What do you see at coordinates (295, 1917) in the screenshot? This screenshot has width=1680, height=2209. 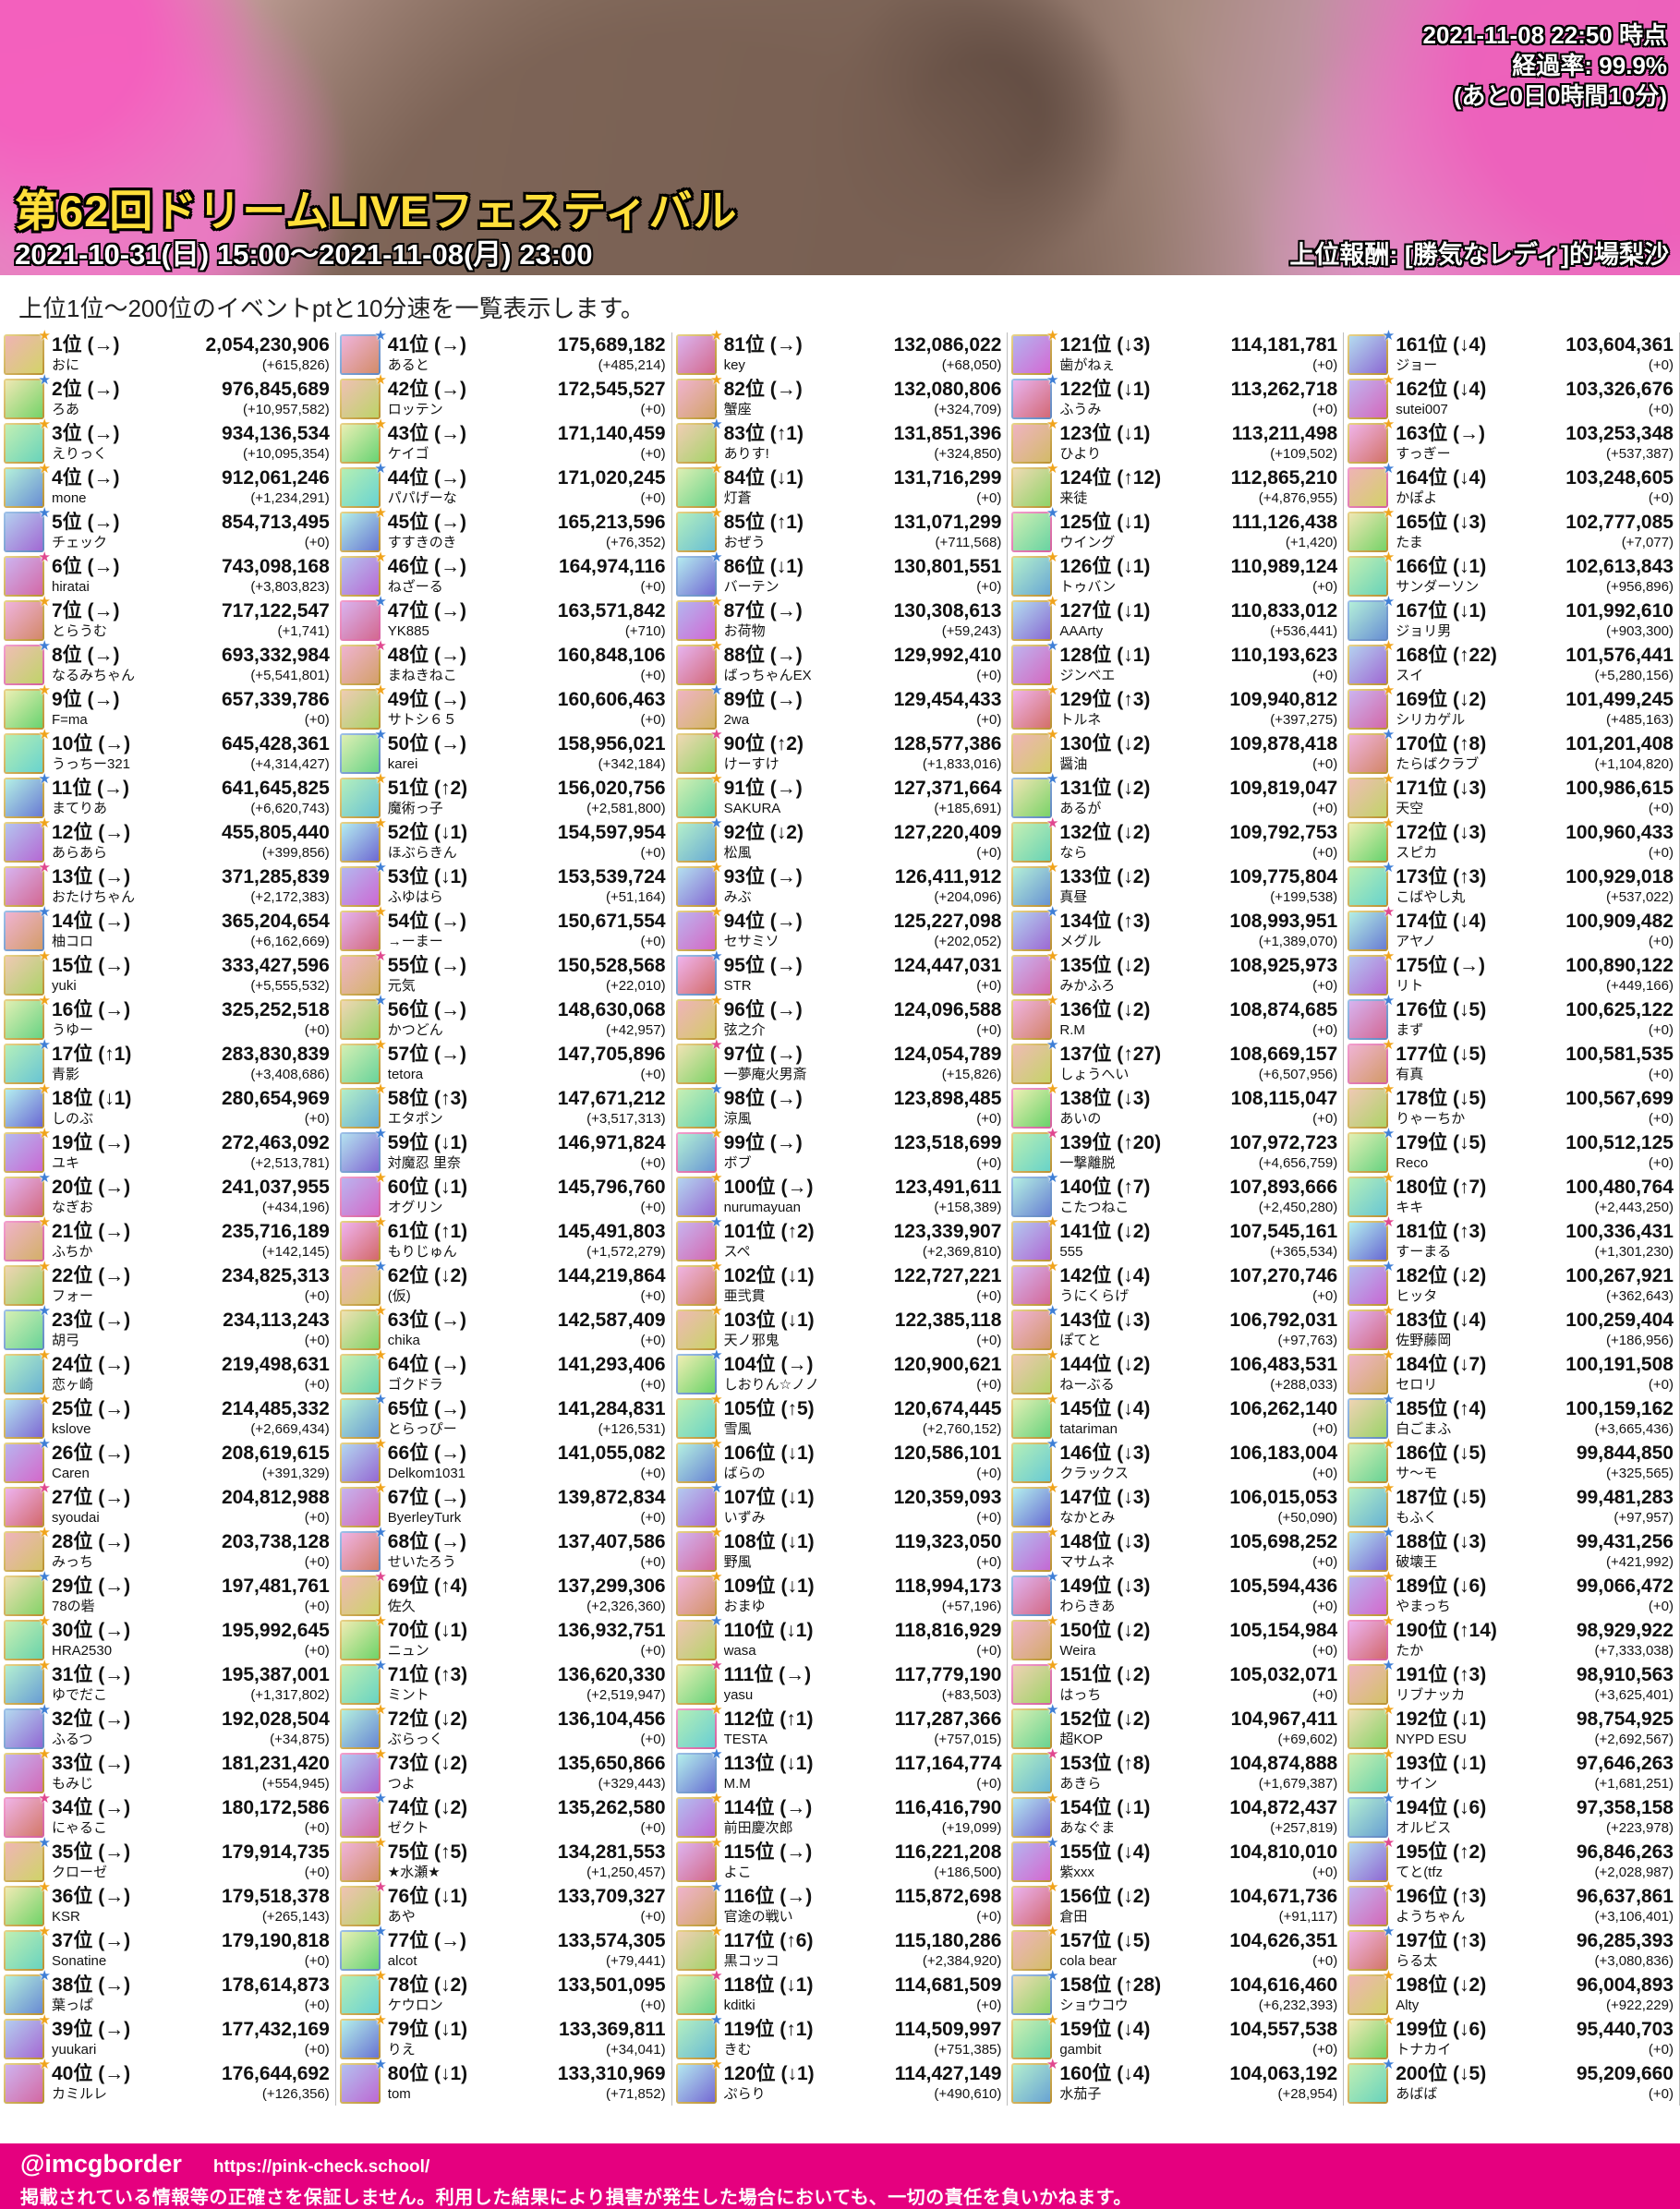 I see `points-delta: (+265,143)` at bounding box center [295, 1917].